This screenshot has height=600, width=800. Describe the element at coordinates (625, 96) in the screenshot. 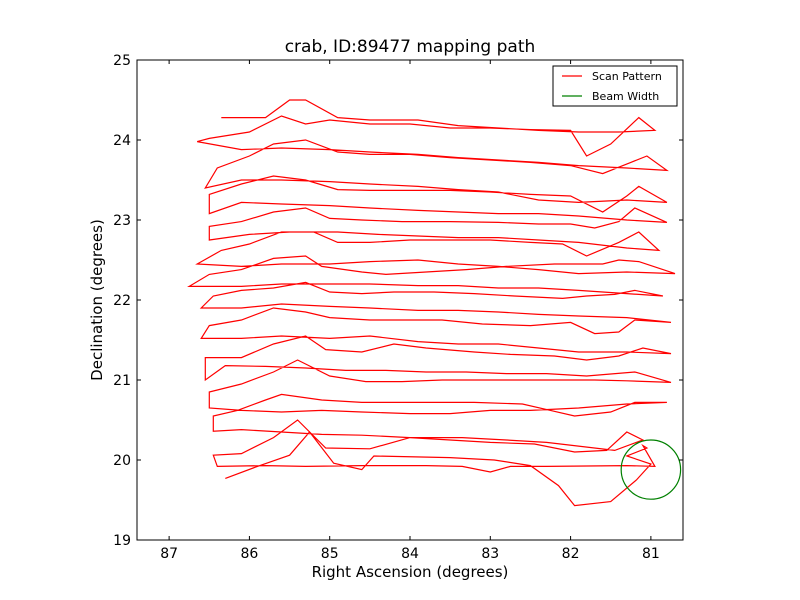

I see `legend-label-beam-width: Beam Width` at that location.